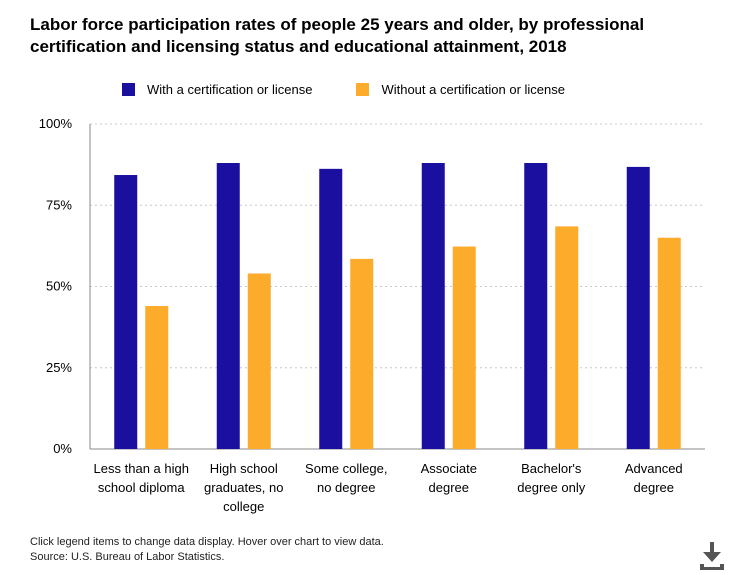  I want to click on x-category-label-line: no degree, so click(346, 487).